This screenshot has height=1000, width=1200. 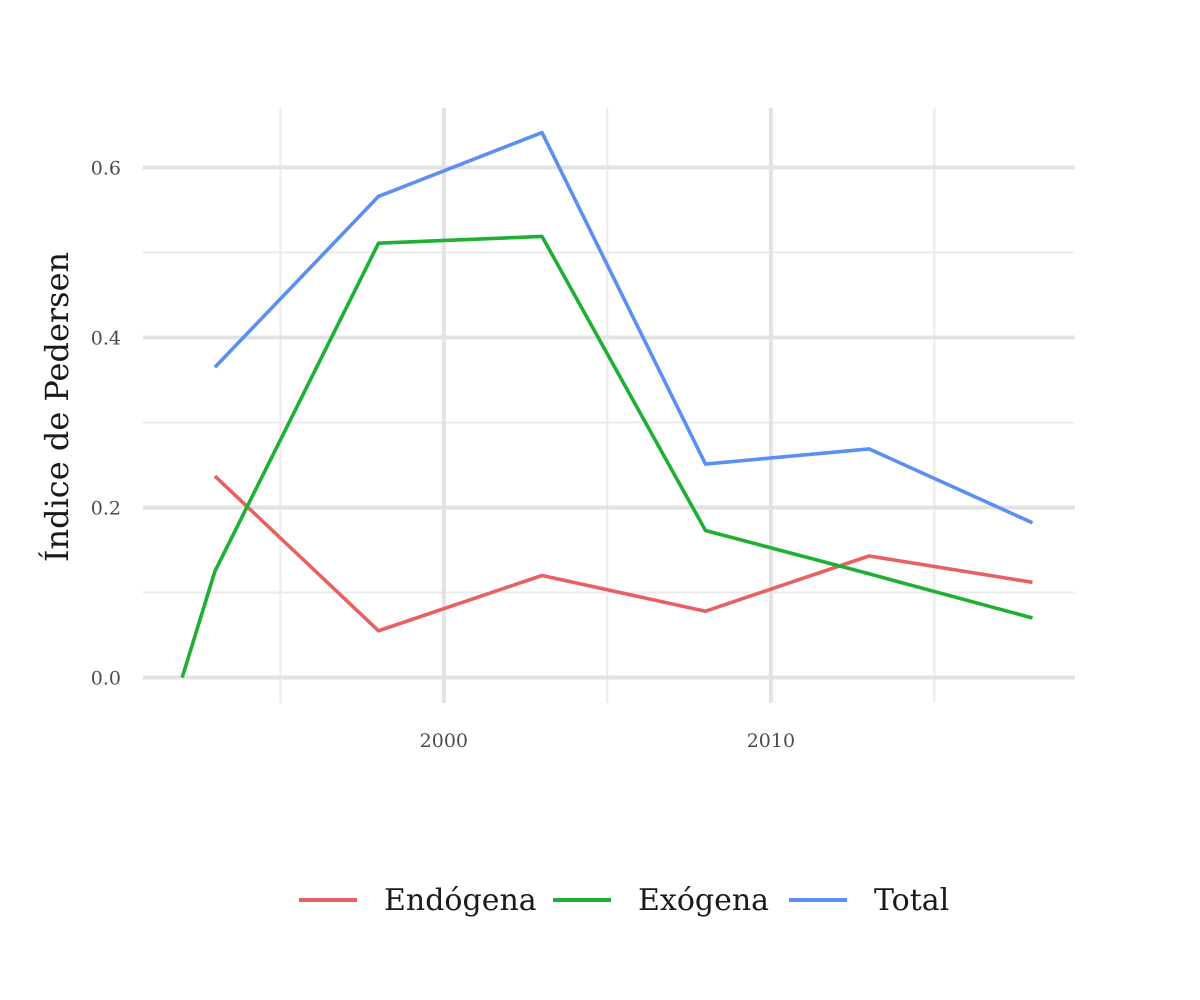 I want to click on legend-item-2: Total, so click(x=869, y=900).